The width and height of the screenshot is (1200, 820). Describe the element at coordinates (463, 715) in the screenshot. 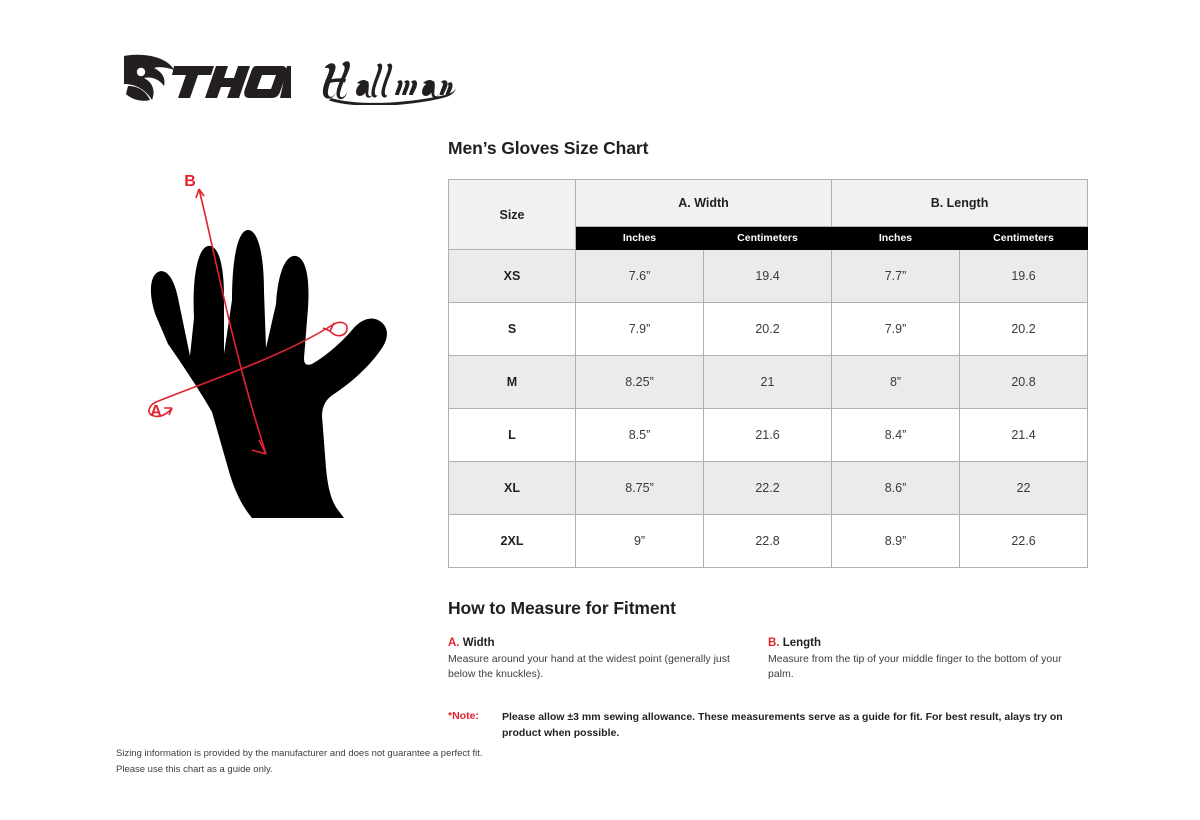

I see `note-label: *Note:` at that location.